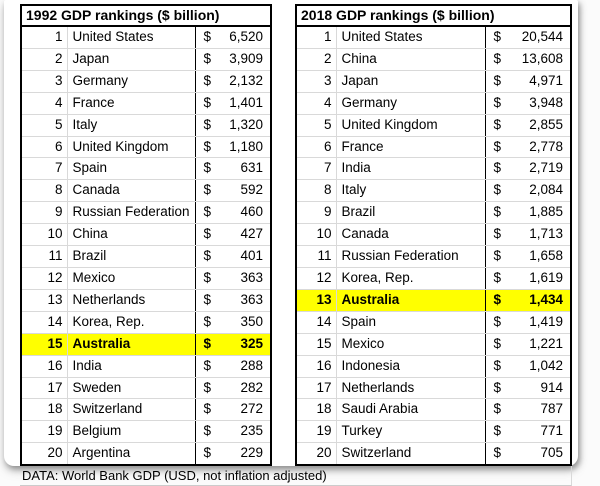 Image resolution: width=600 pixels, height=486 pixels. Describe the element at coordinates (434, 37) in the screenshot. I see `table-row: 1 United States $20,544` at that location.